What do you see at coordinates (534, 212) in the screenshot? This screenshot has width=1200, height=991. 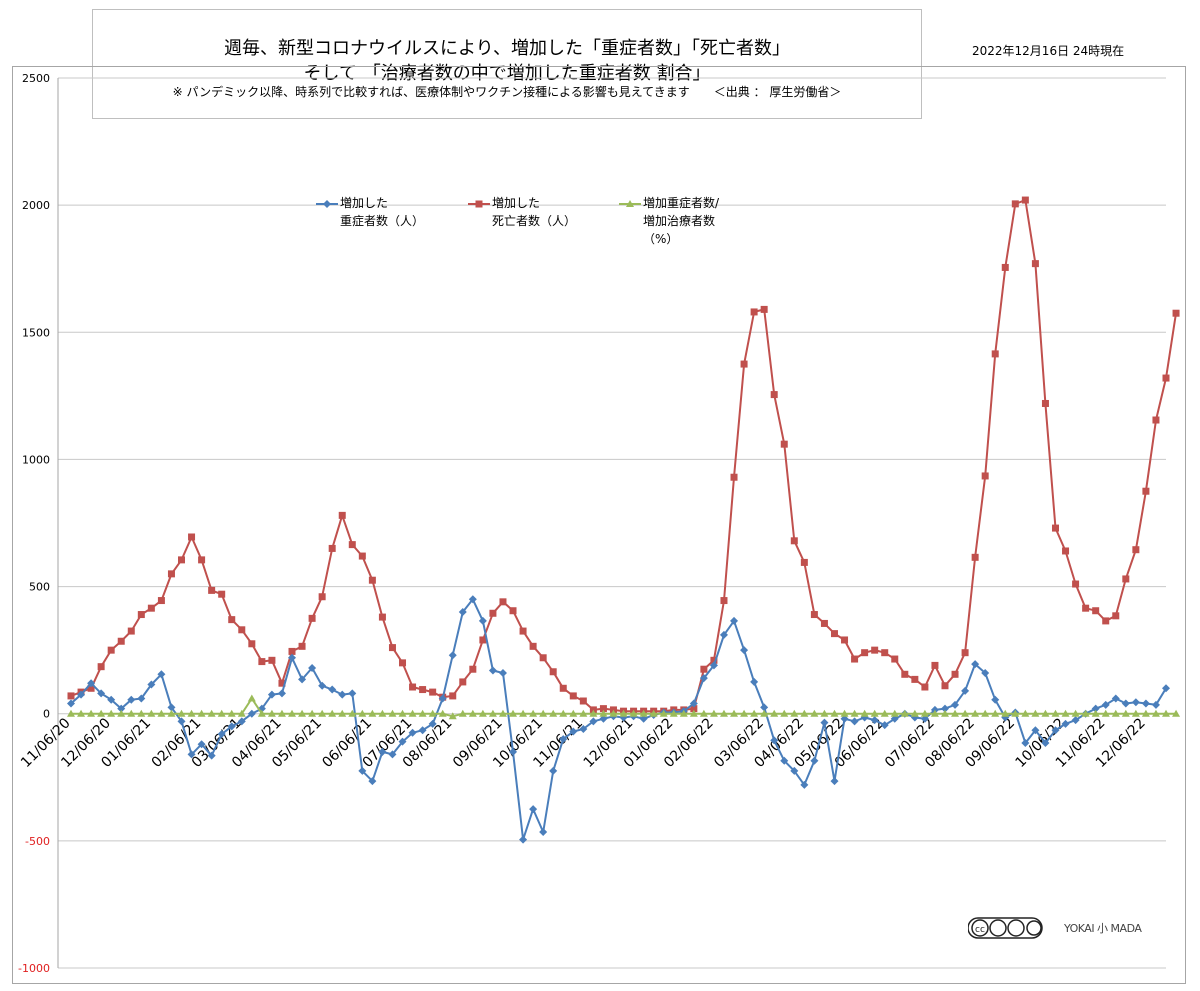 I see `legend-label: 増加した 死亡者数（人）` at bounding box center [534, 212].